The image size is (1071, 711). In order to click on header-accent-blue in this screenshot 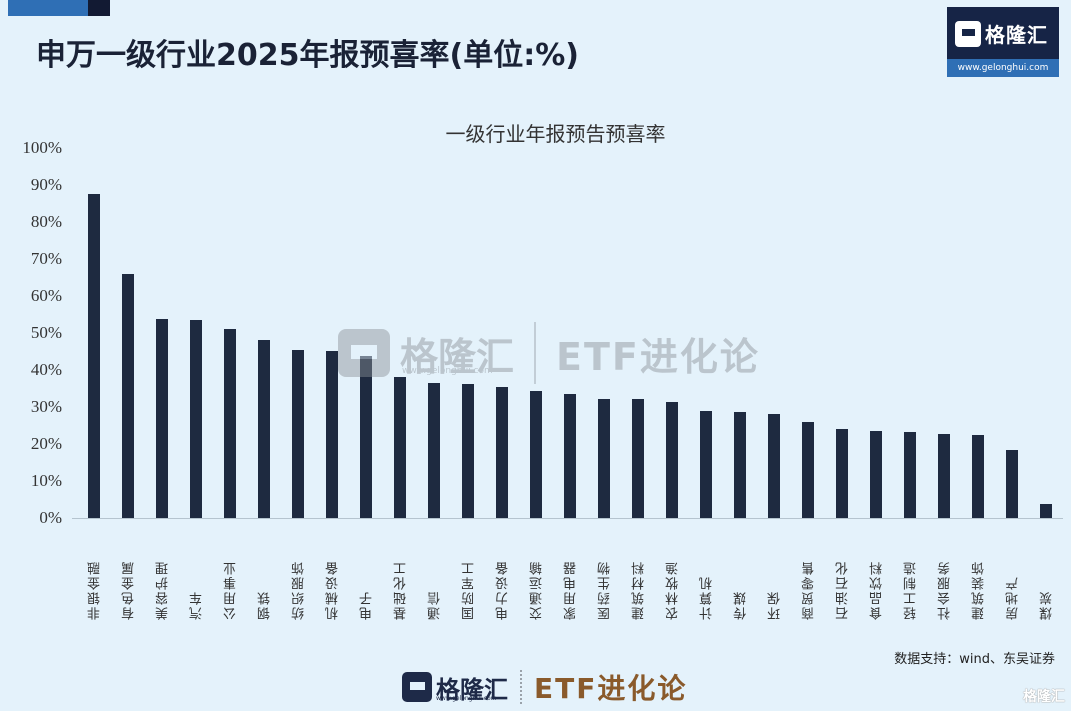, I will do `click(48, 8)`.